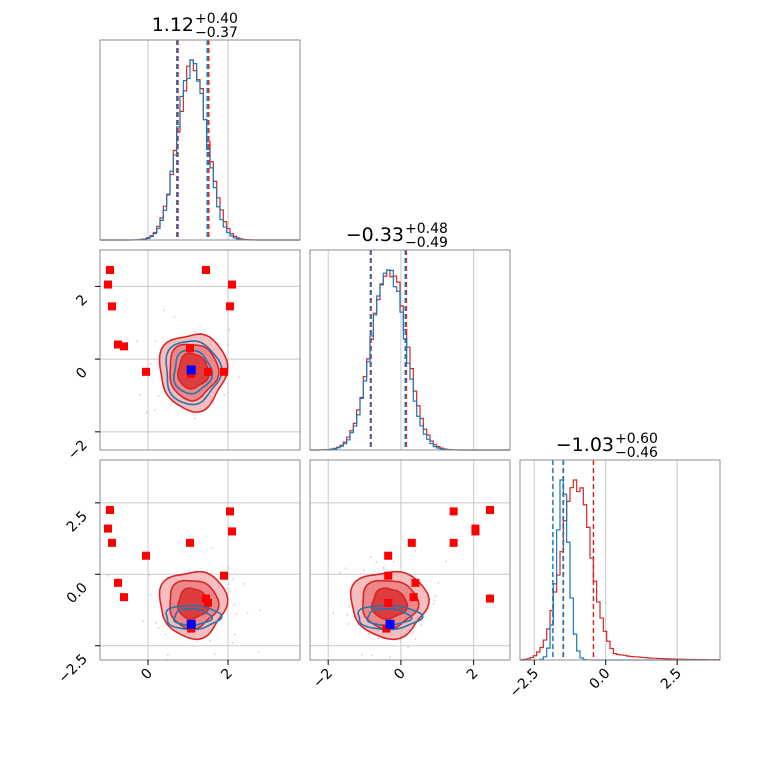 This screenshot has height=760, width=760. What do you see at coordinates (77, 521) in the screenshot?
I see `y-tick-label: 2.5` at bounding box center [77, 521].